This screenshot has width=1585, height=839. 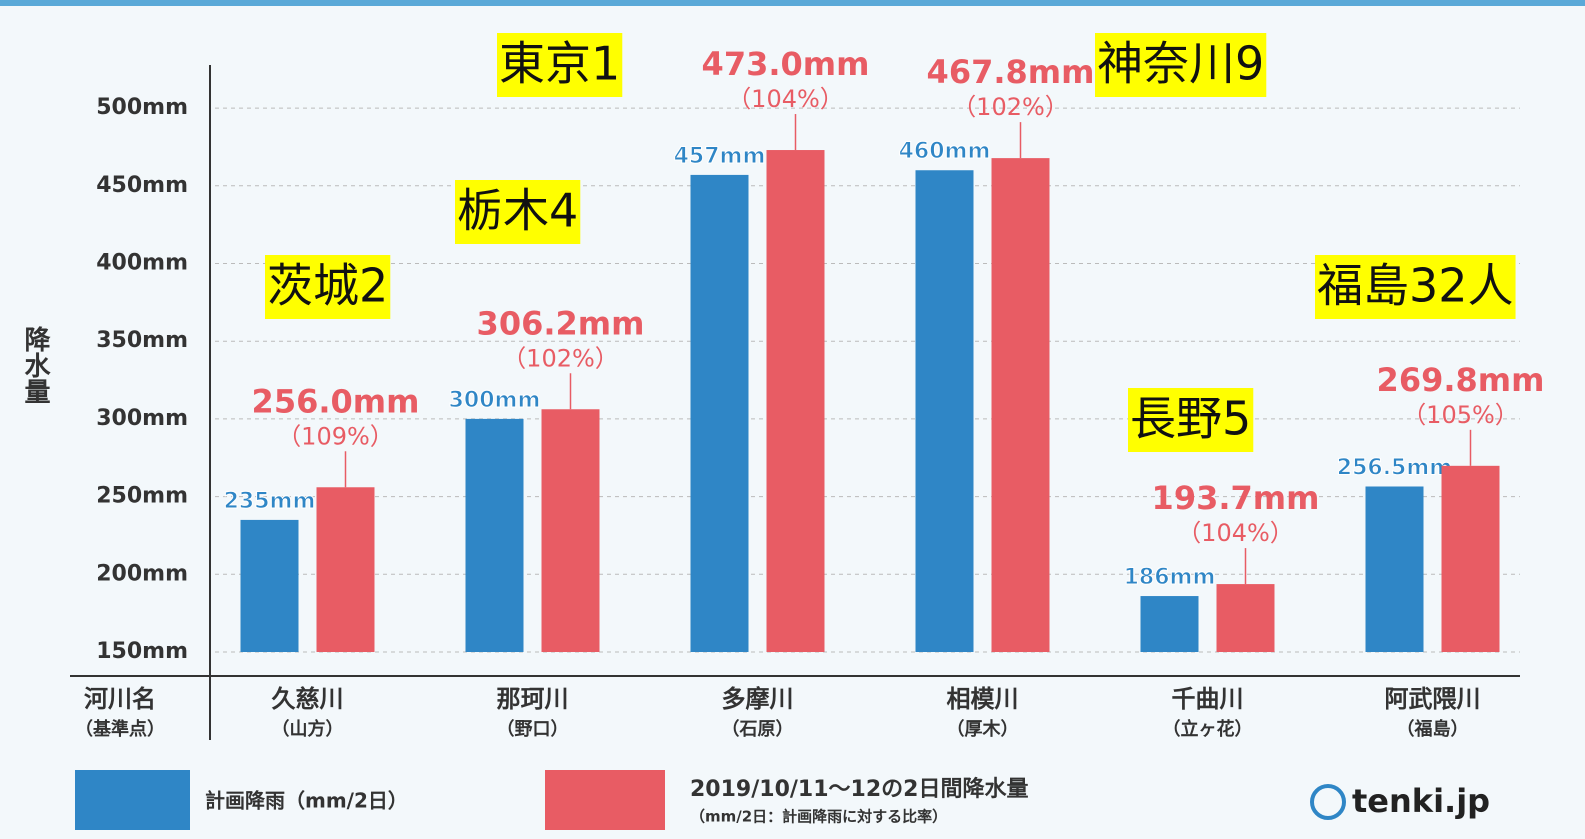 What do you see at coordinates (1394, 467) in the screenshot?
I see `value-label: 256.5mm` at bounding box center [1394, 467].